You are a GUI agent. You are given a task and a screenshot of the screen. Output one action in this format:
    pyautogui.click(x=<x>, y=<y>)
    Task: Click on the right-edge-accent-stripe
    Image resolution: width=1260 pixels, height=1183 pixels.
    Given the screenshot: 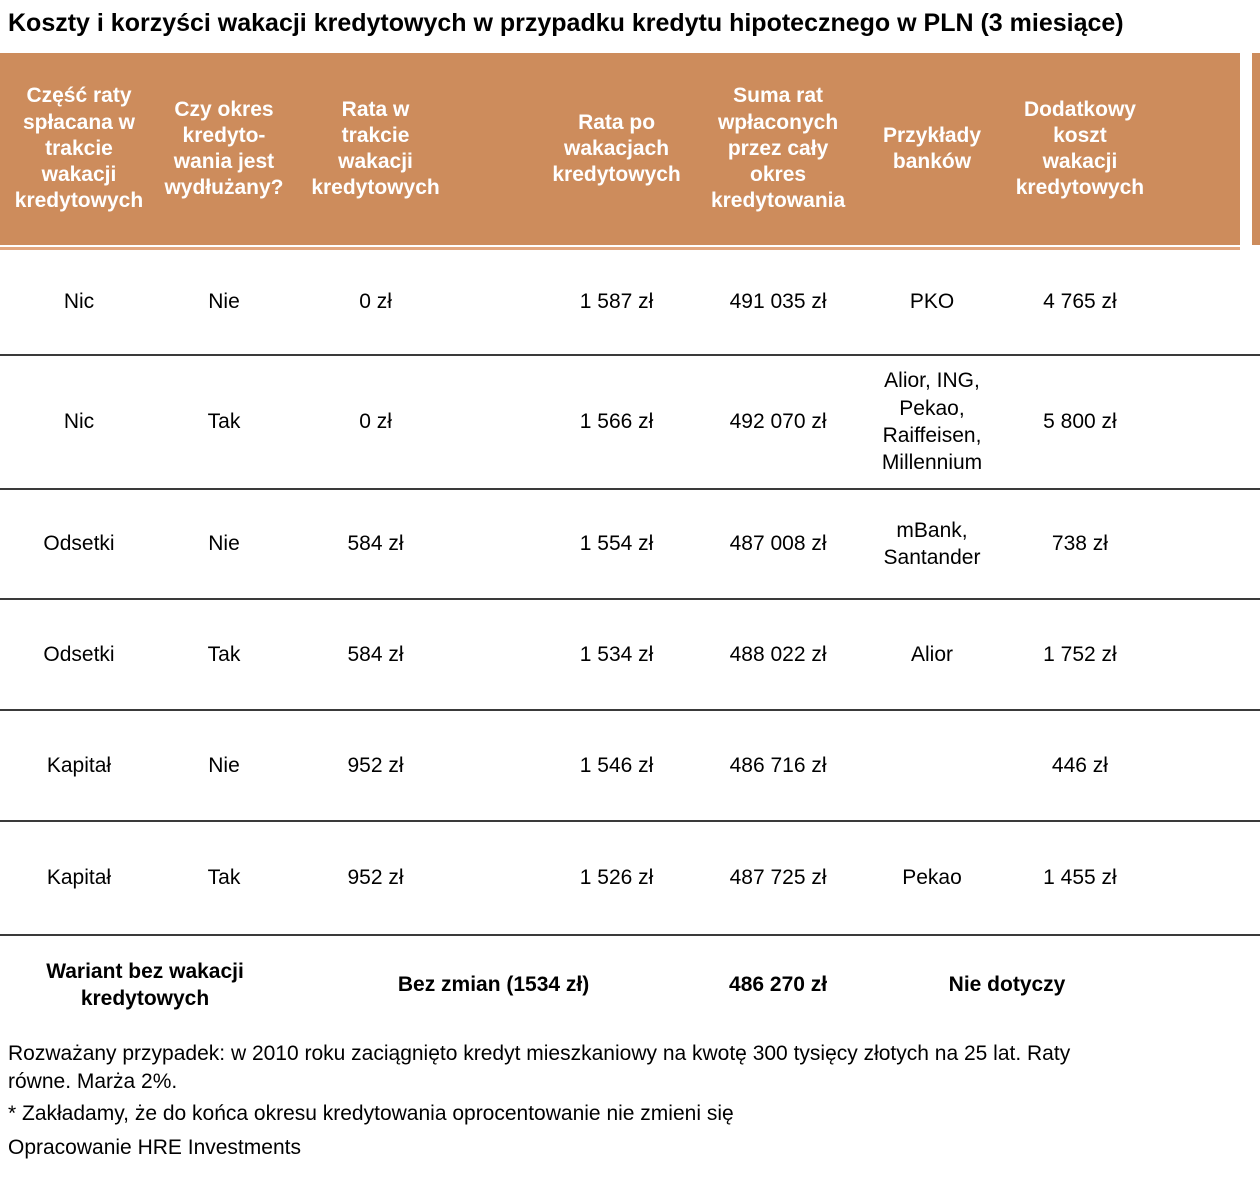 What is the action you would take?
    pyautogui.click(x=1256, y=149)
    